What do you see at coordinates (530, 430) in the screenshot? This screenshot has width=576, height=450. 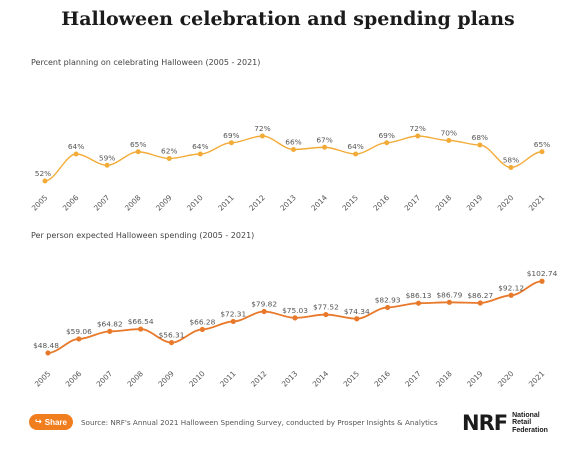 I see `nrf-logo-line: Federation` at bounding box center [530, 430].